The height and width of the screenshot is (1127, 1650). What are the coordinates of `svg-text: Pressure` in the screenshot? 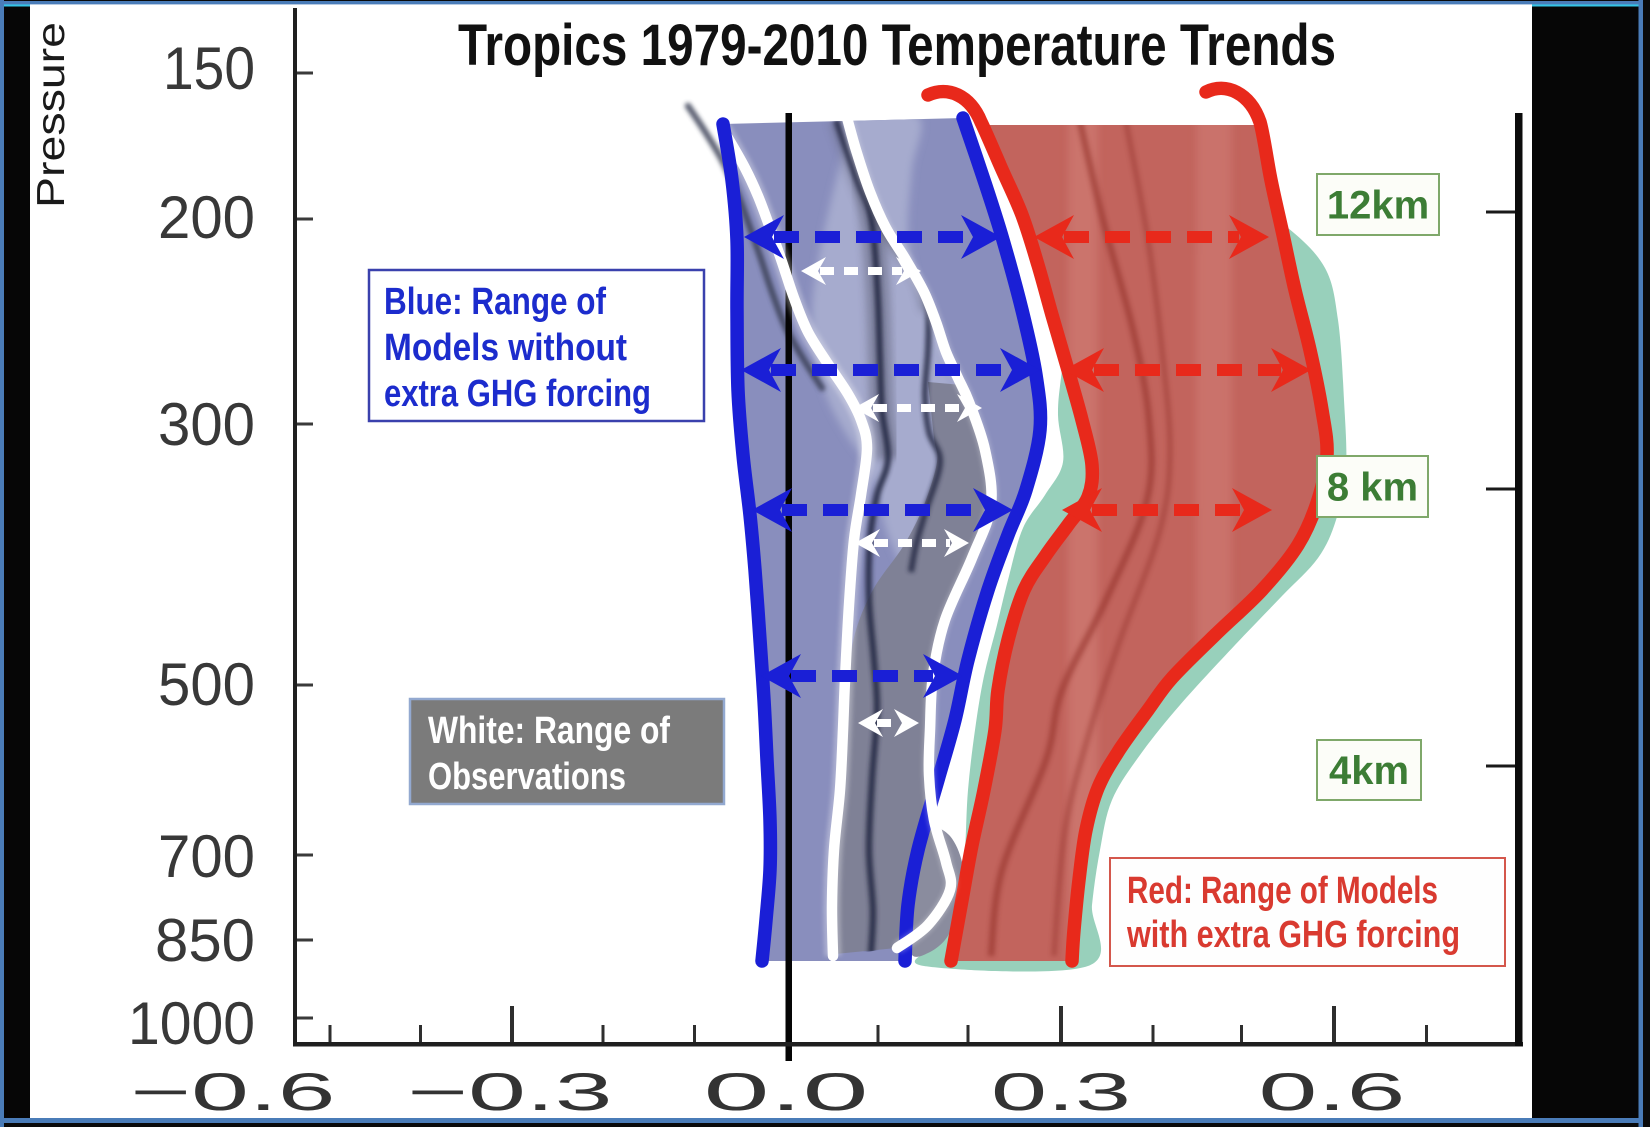 It's located at (51, 115).